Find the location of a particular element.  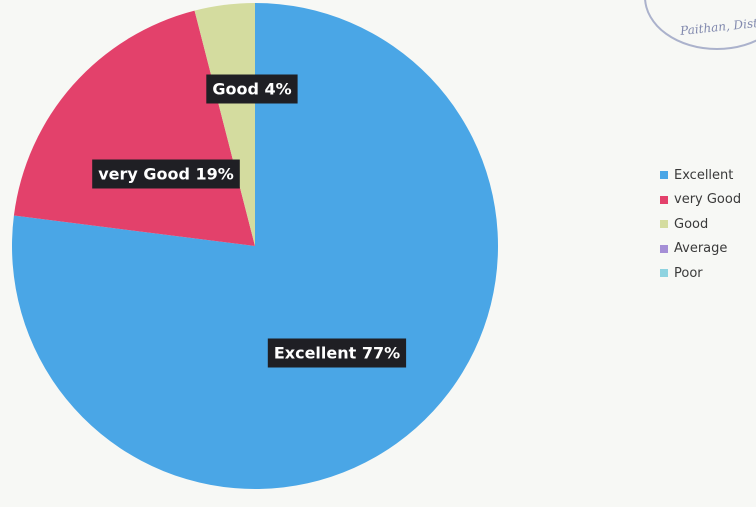

data-label-text: Excellent 77% is located at coordinates (337, 353).